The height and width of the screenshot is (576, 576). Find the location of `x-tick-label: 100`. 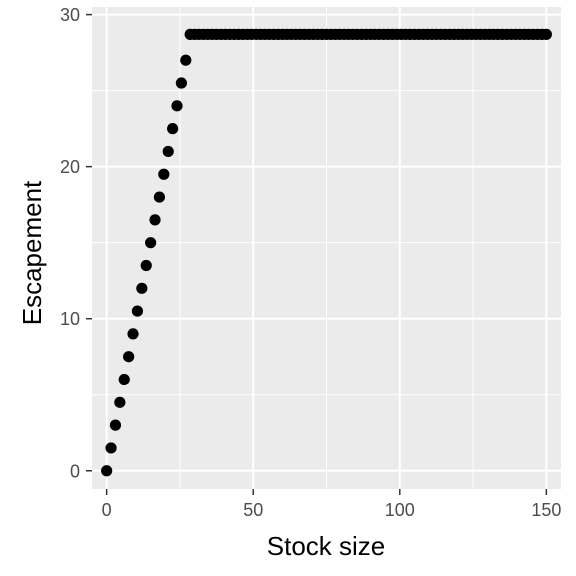

x-tick-label: 100 is located at coordinates (400, 510).